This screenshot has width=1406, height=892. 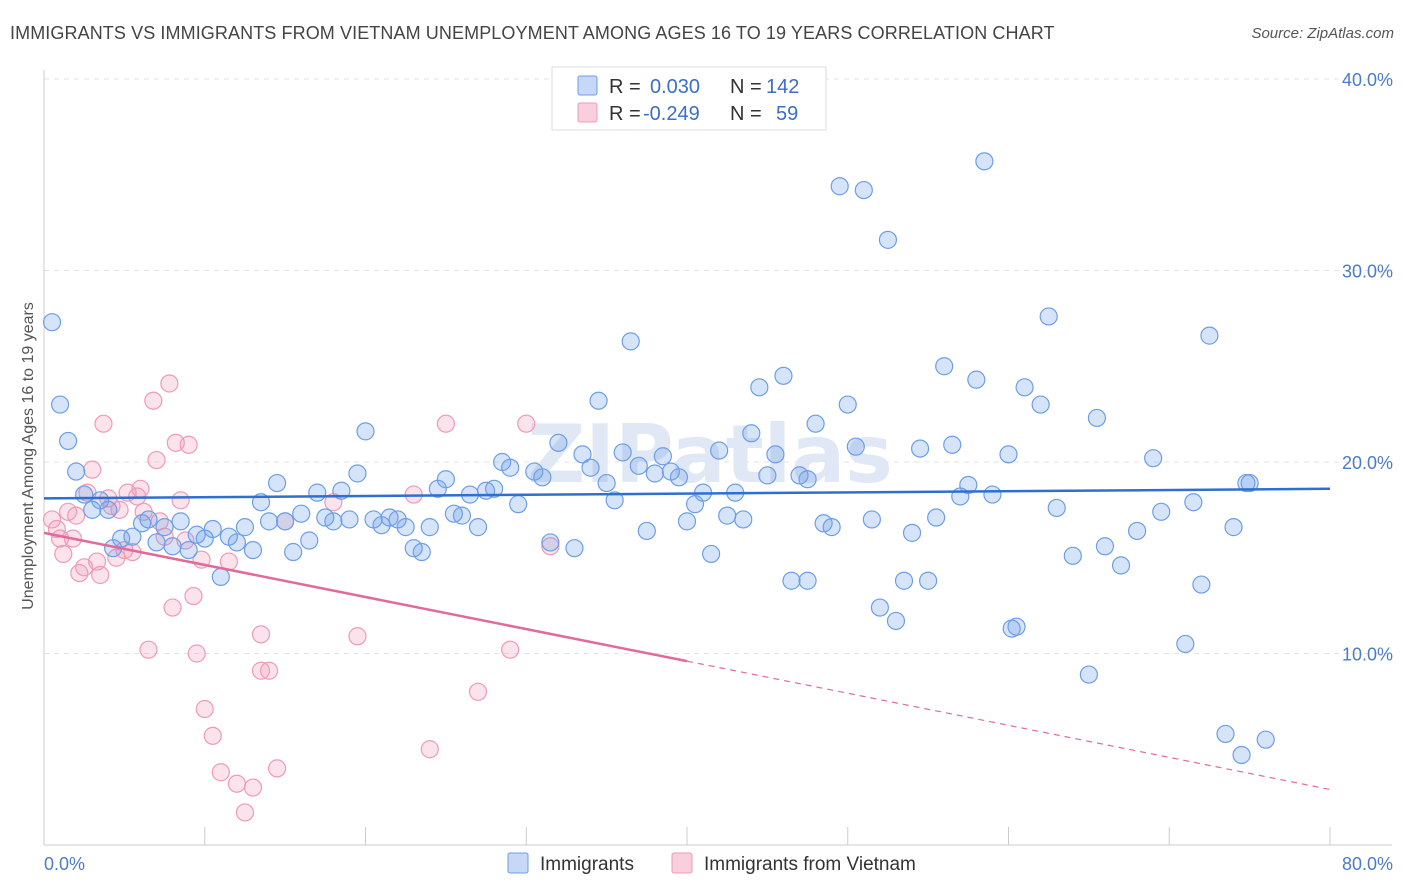 I want to click on y-tick-label: 30.0%, so click(x=1367, y=272).